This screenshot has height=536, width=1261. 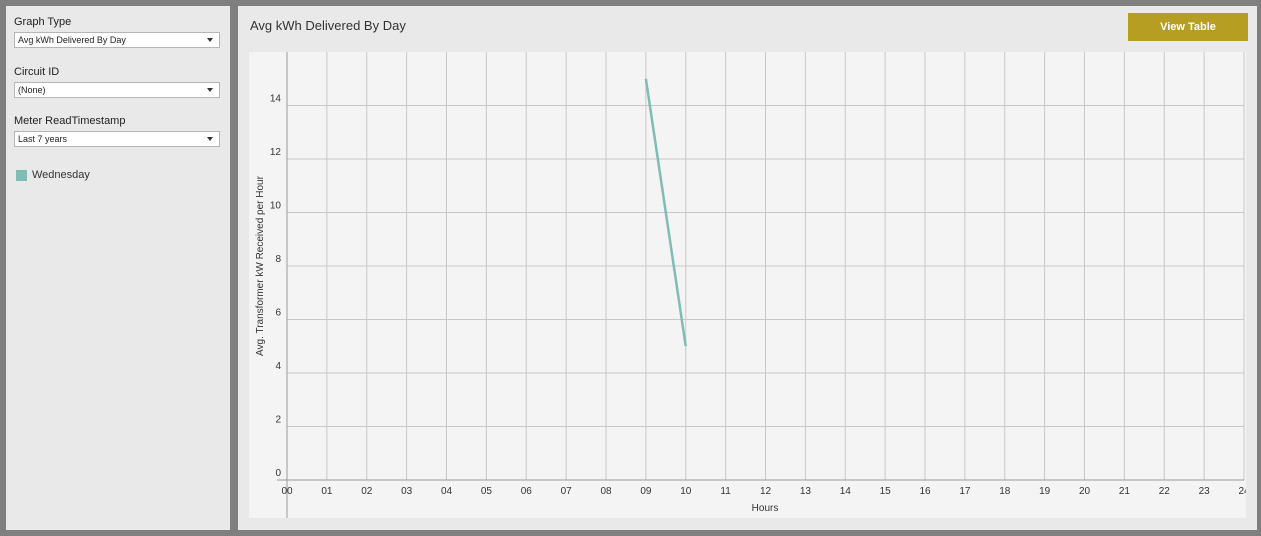 What do you see at coordinates (278, 313) in the screenshot?
I see `y-tick-label: 6` at bounding box center [278, 313].